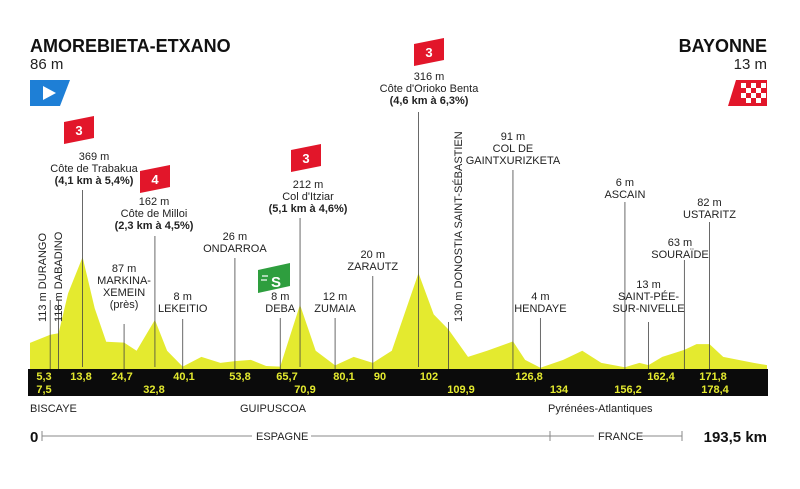 This screenshot has width=800, height=489. What do you see at coordinates (124, 305) in the screenshot?
I see `place-label: (près)` at bounding box center [124, 305].